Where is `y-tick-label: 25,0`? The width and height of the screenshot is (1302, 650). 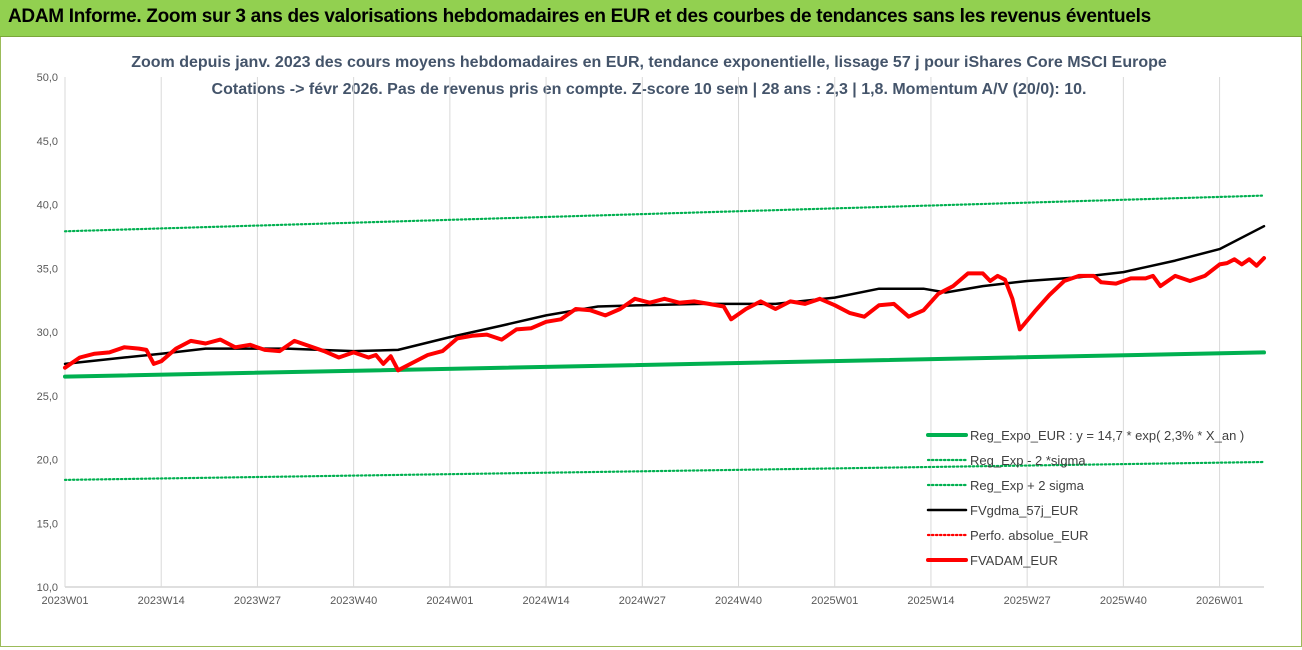 y-tick-label: 25,0 is located at coordinates (47, 397).